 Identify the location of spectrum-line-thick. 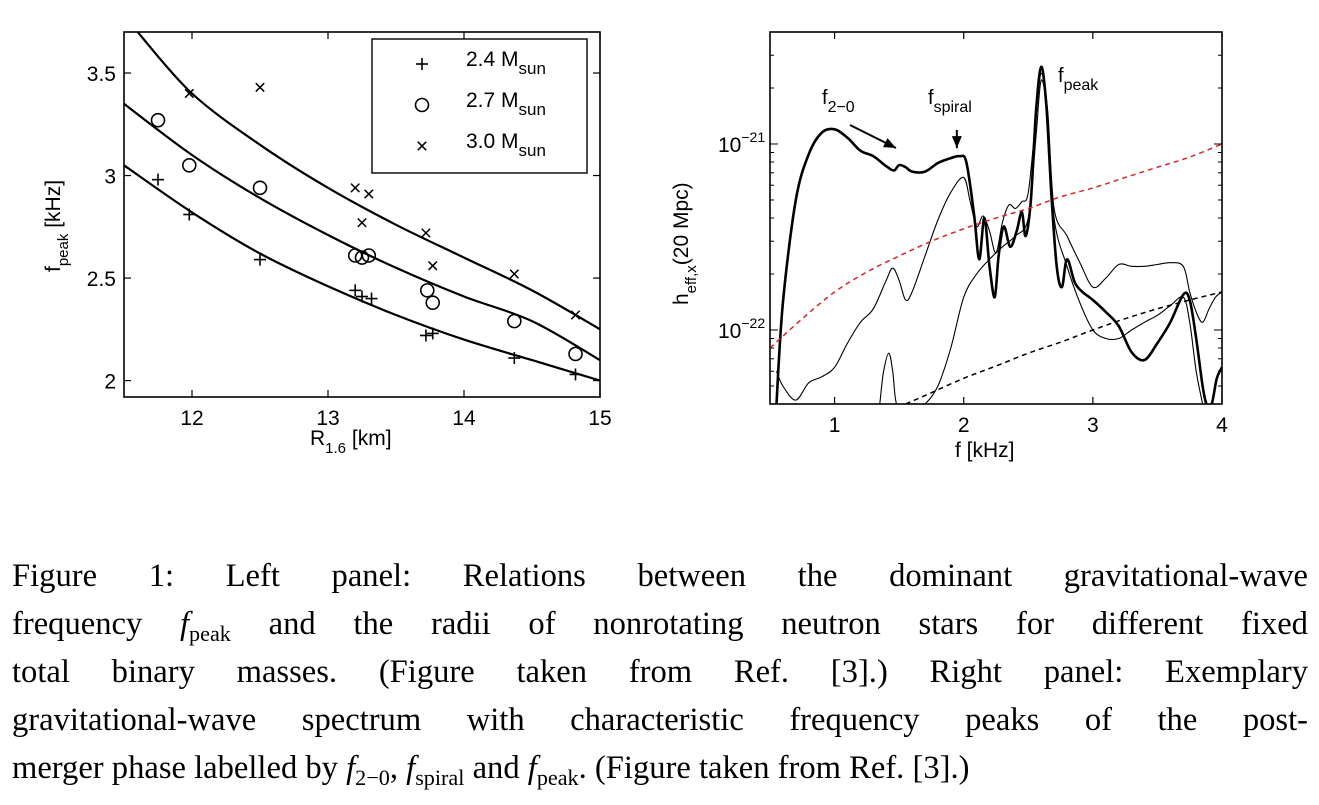
(998, 234).